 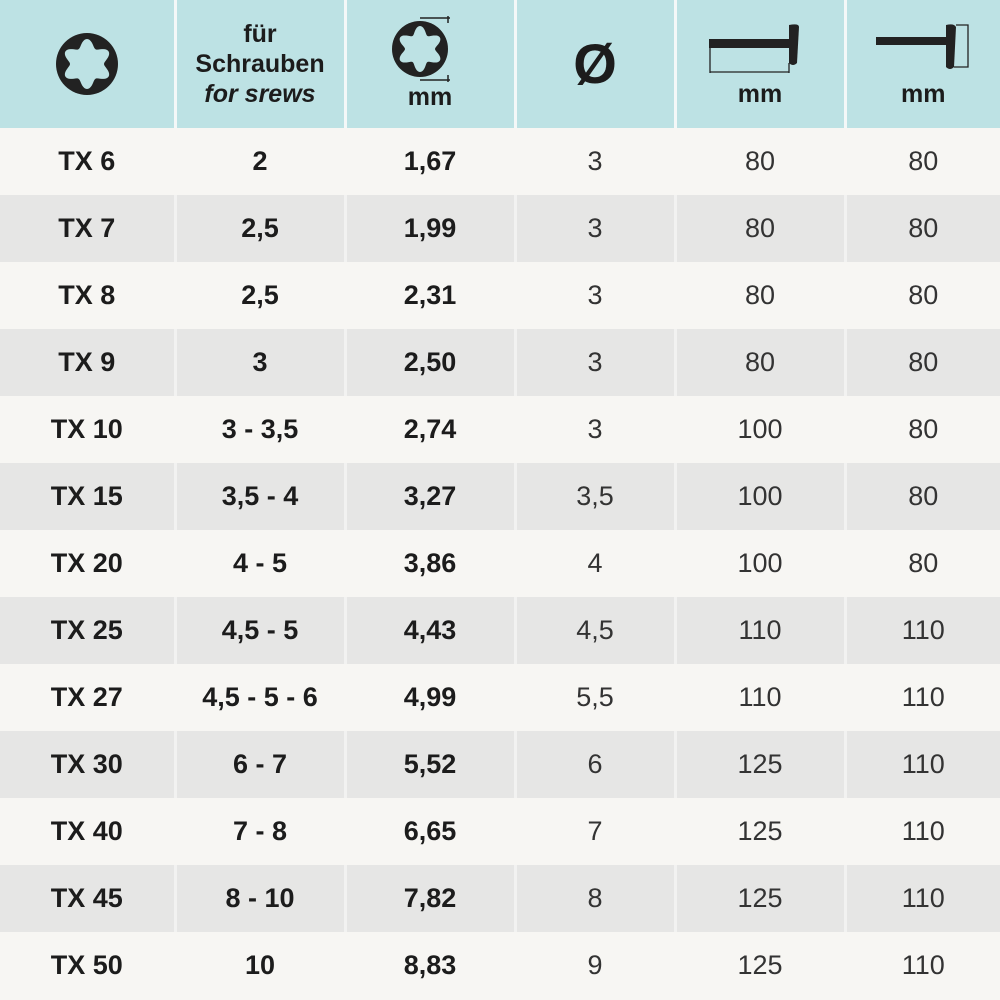 I want to click on cell-screw-size: 2,5, so click(x=261, y=228).